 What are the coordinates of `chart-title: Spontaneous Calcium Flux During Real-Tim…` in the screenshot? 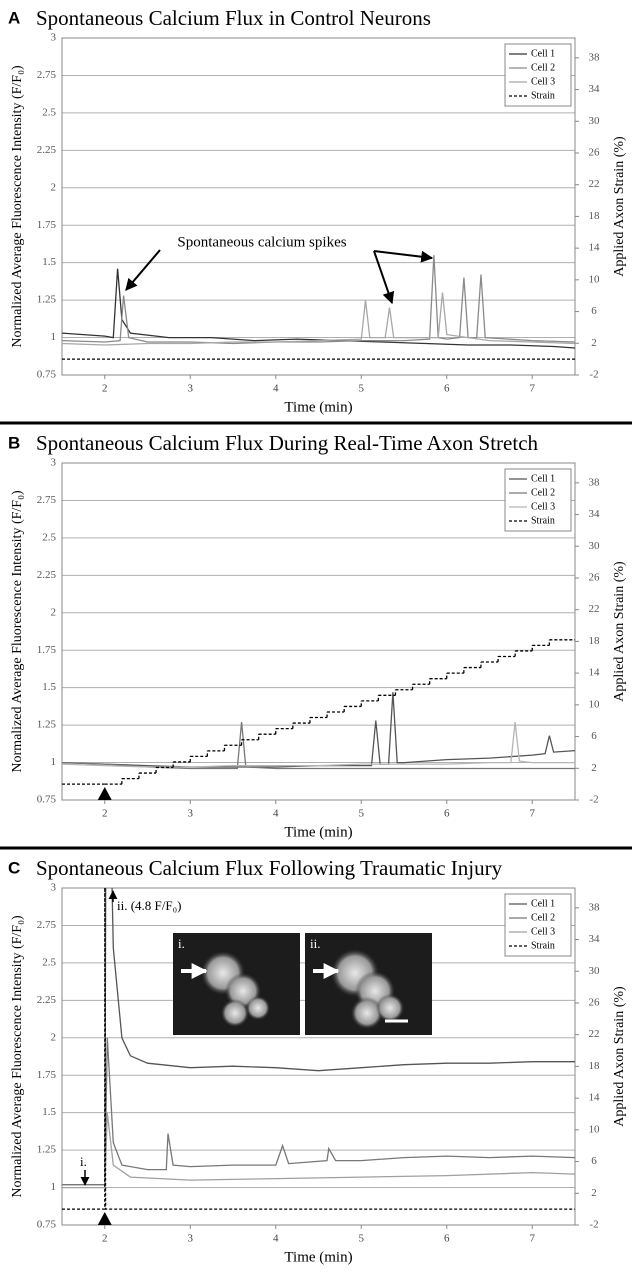 It's located at (287, 443).